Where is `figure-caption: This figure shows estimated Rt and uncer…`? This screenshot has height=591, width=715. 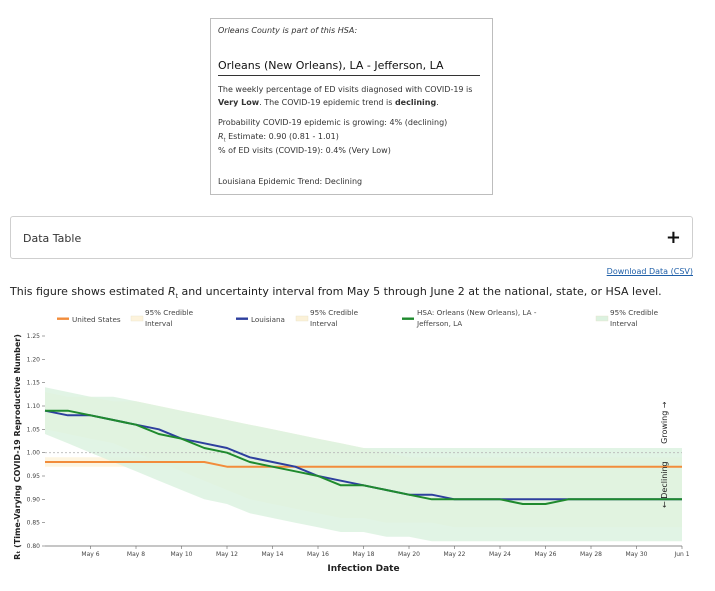 figure-caption: This figure shows estimated Rt and uncer… is located at coordinates (336, 292).